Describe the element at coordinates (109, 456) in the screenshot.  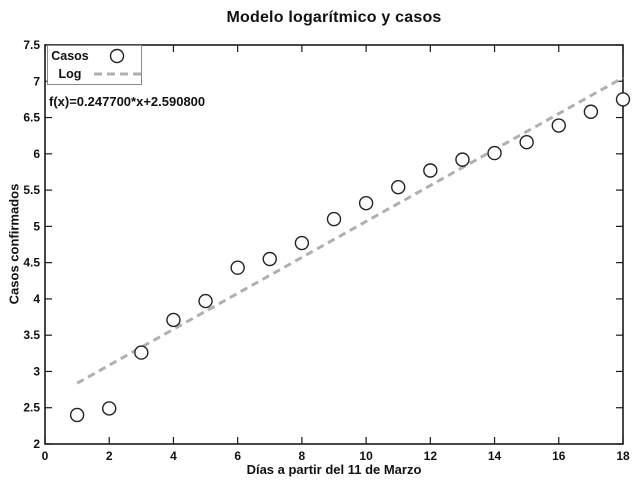
I see `x-tick-label: 2` at that location.